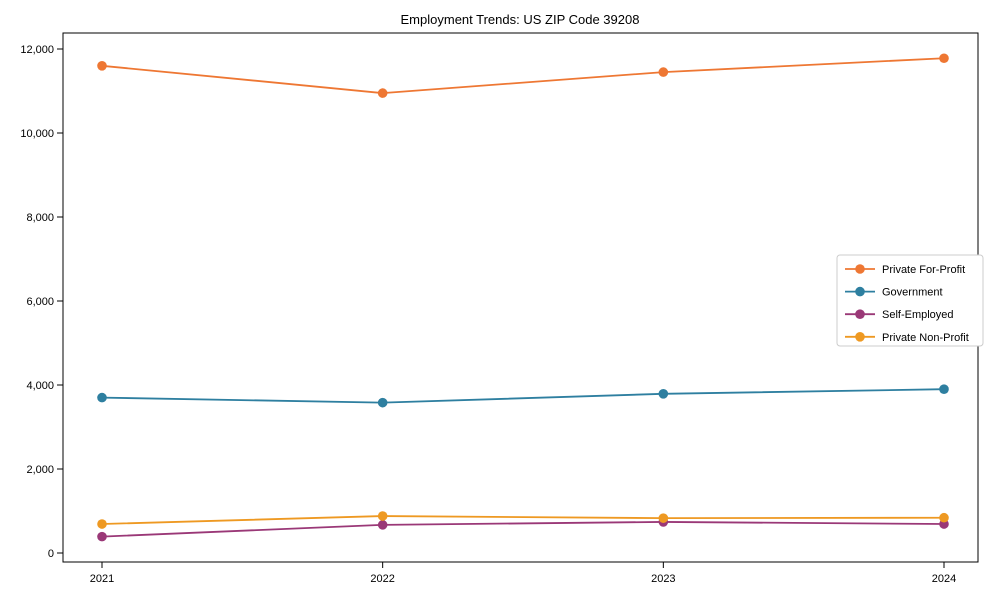 The width and height of the screenshot is (1000, 600). What do you see at coordinates (523, 520) in the screenshot?
I see `series-line-private-non-profit` at bounding box center [523, 520].